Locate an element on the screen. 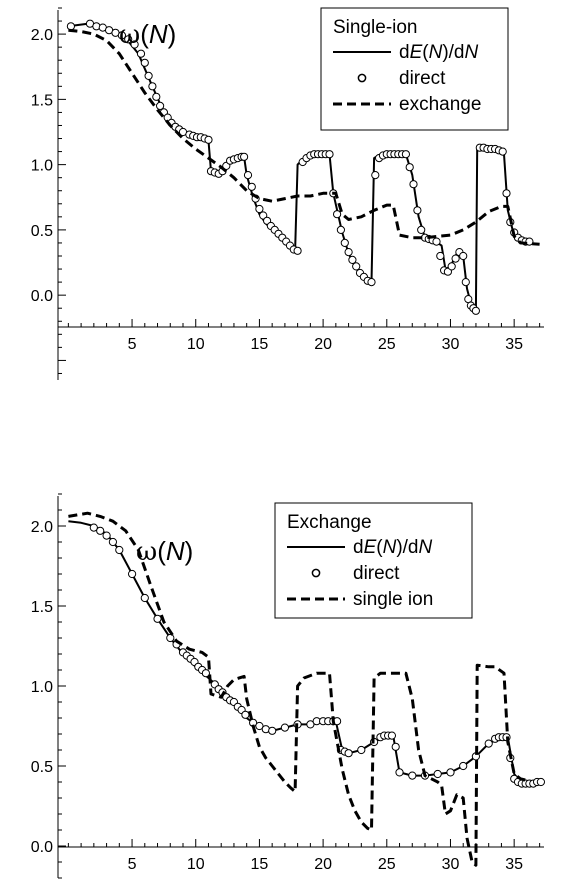  legend-title: Exchange is located at coordinates (329, 522).